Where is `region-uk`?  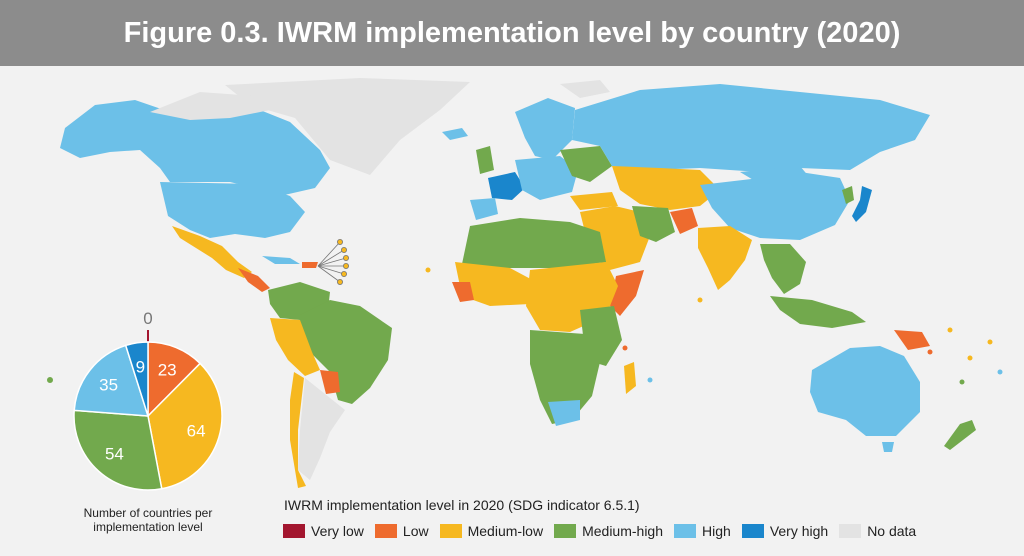 region-uk is located at coordinates (485, 160).